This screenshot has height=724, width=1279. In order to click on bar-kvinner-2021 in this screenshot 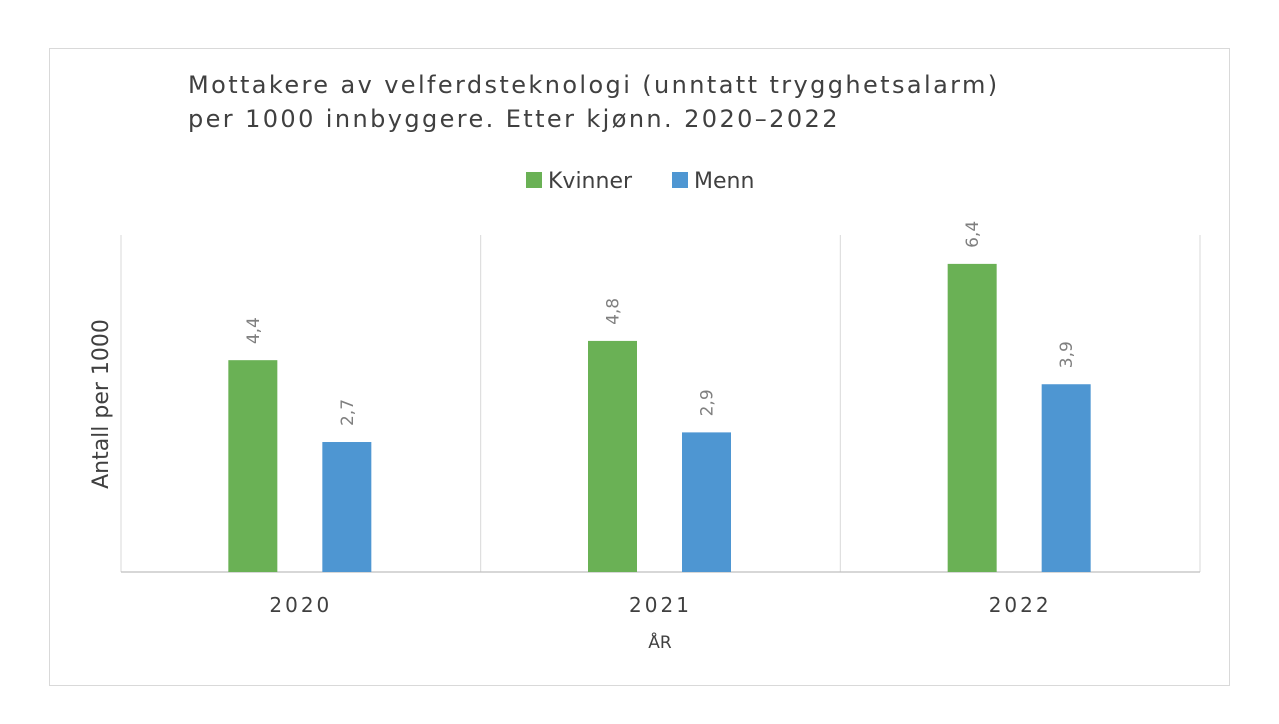, I will do `click(612, 456)`.